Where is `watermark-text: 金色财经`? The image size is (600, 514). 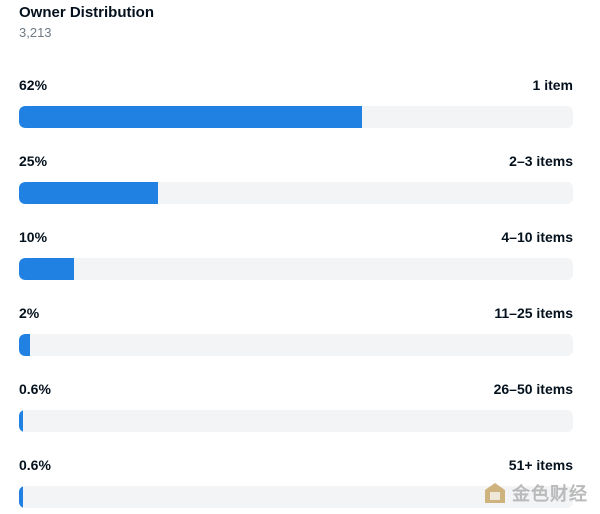 watermark-text: 金色财经 is located at coordinates (550, 494).